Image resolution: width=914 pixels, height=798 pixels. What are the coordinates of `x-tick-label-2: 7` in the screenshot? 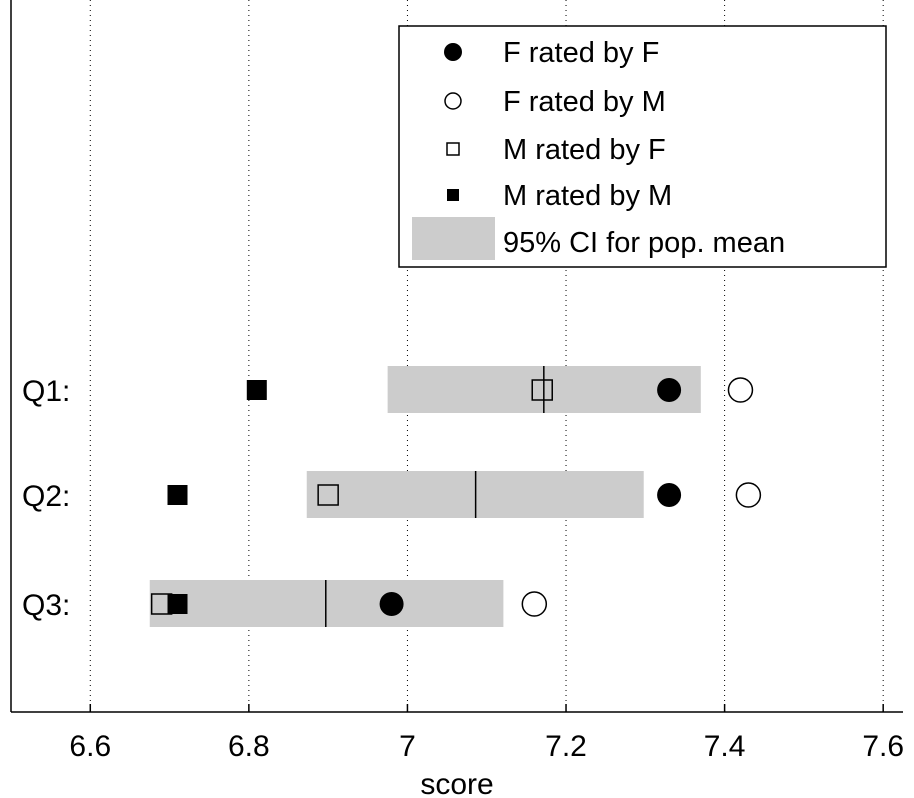 It's located at (407, 746).